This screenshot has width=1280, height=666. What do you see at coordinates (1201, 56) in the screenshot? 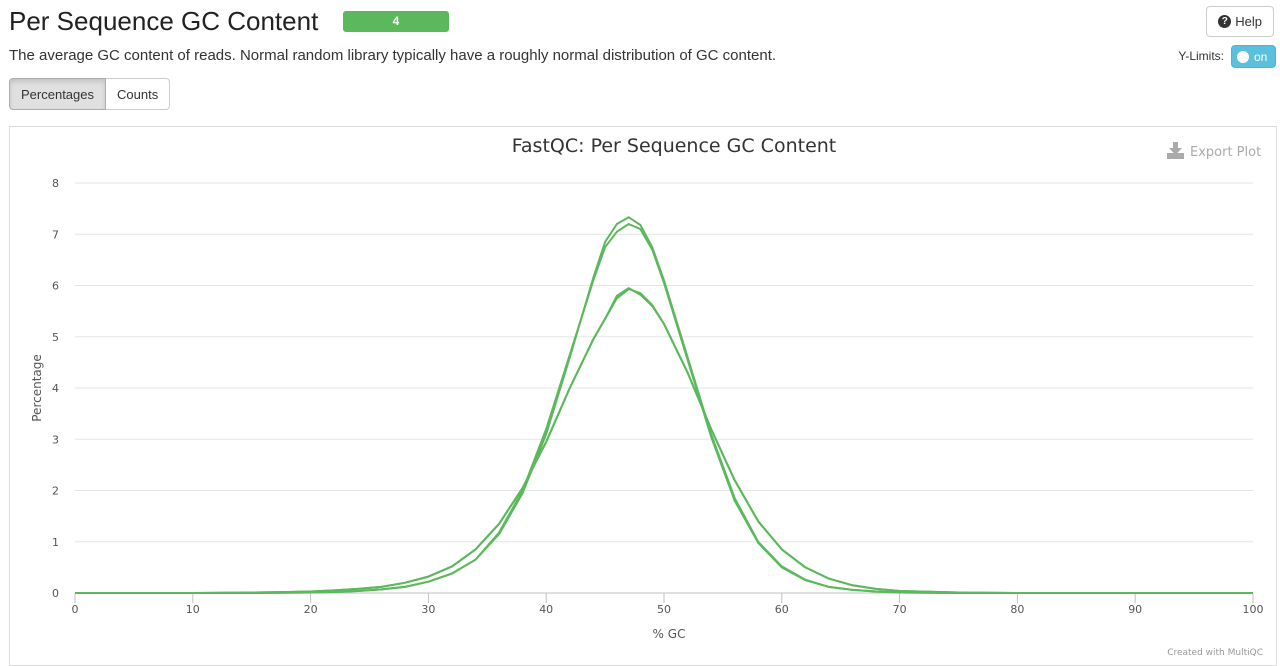
I see `ylimits-label: Y-Limits:` at bounding box center [1201, 56].